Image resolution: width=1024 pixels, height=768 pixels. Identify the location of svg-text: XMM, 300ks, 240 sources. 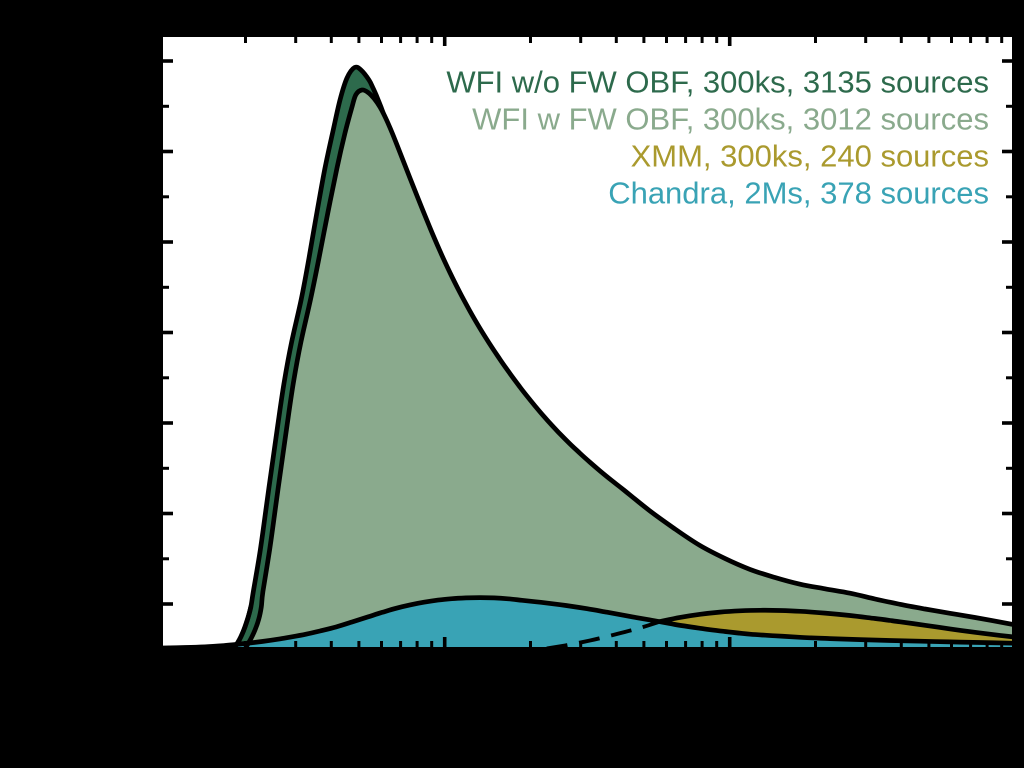
(810, 156).